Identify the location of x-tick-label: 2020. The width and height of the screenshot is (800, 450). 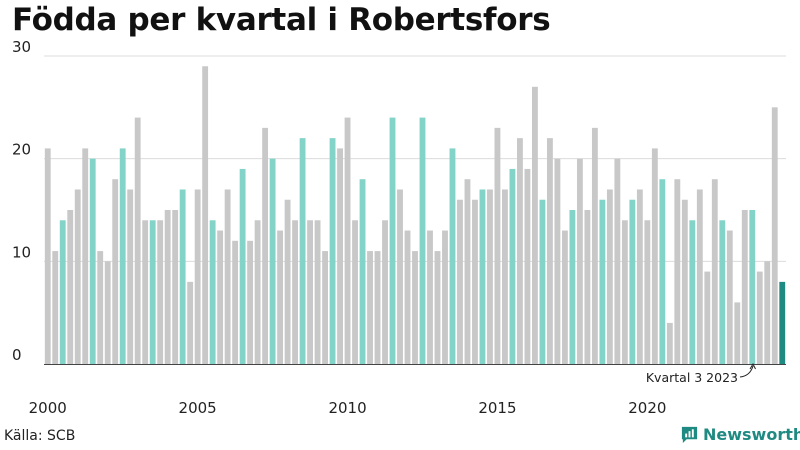
(647, 408).